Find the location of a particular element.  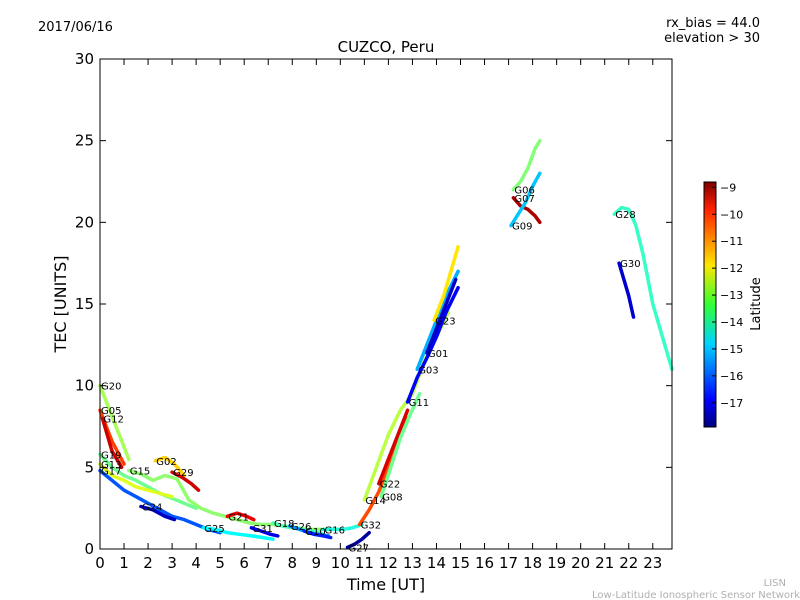

series-label-g26: G26 is located at coordinates (301, 527).